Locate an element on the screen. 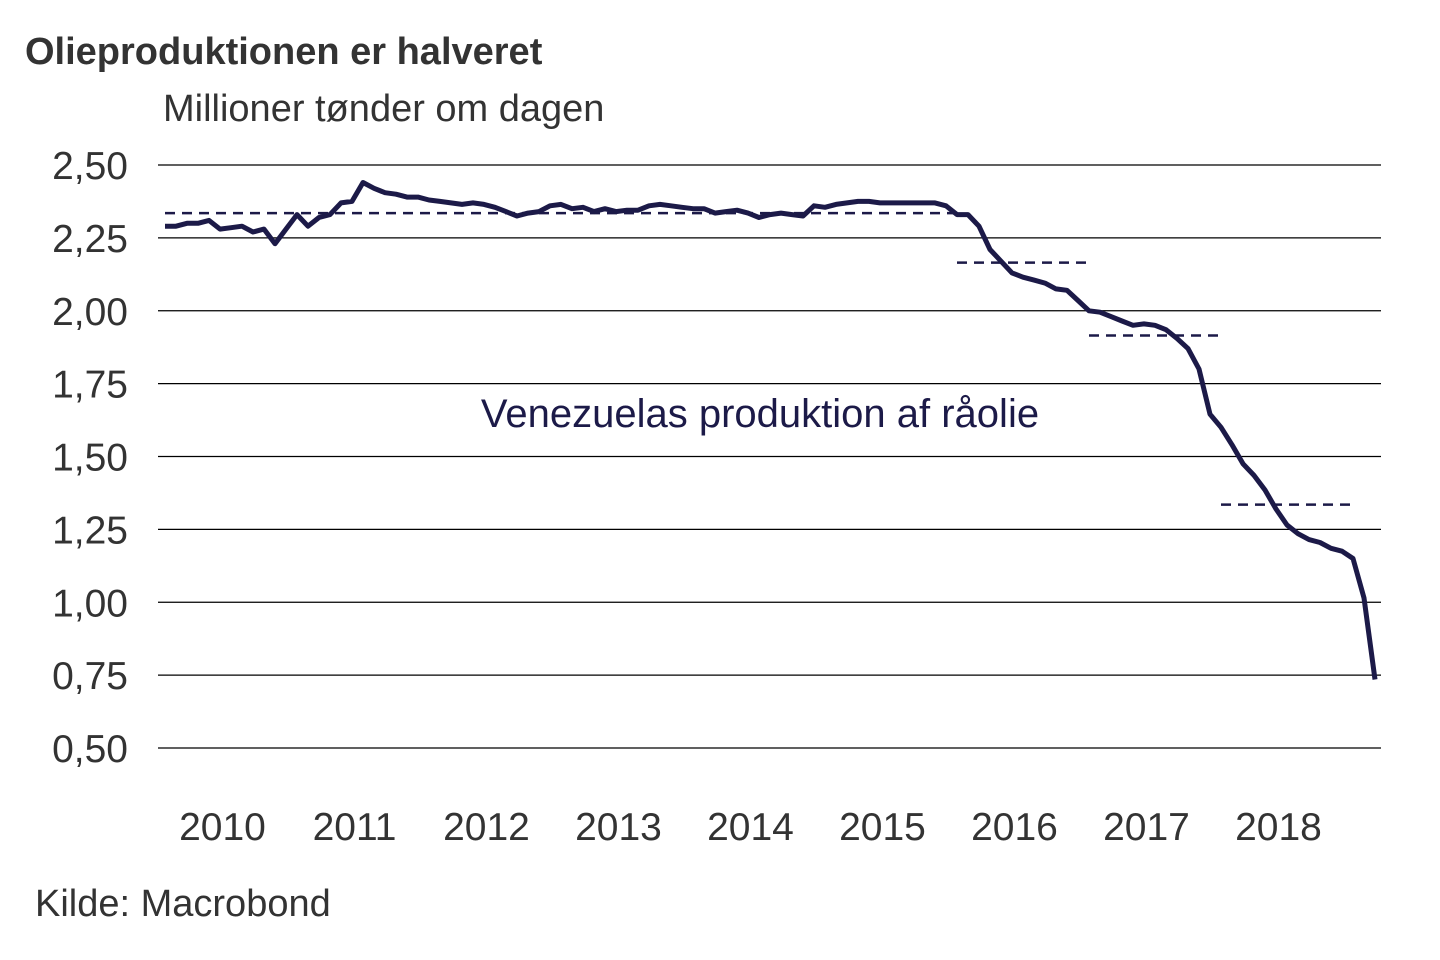  x-axis-ticks: 2010 2011 2012 2013 2014 2015 2016 2017 2018 is located at coordinates (750, 827).